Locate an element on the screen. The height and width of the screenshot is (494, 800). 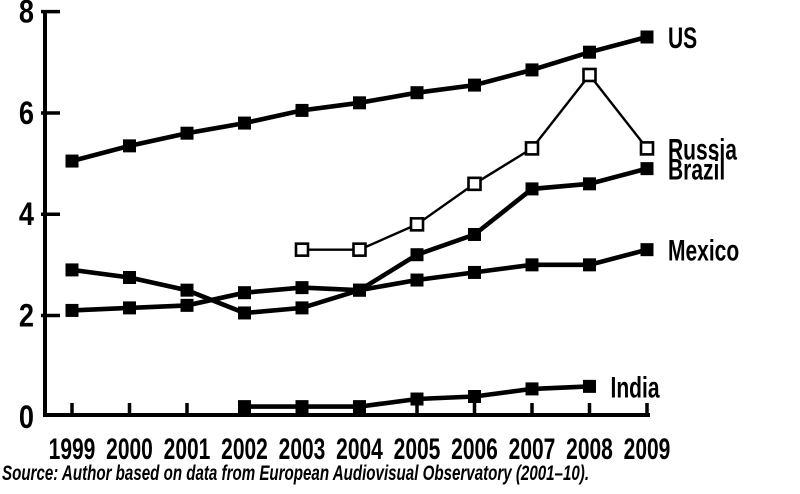
series-label-brazil: Brazil is located at coordinates (696, 170).